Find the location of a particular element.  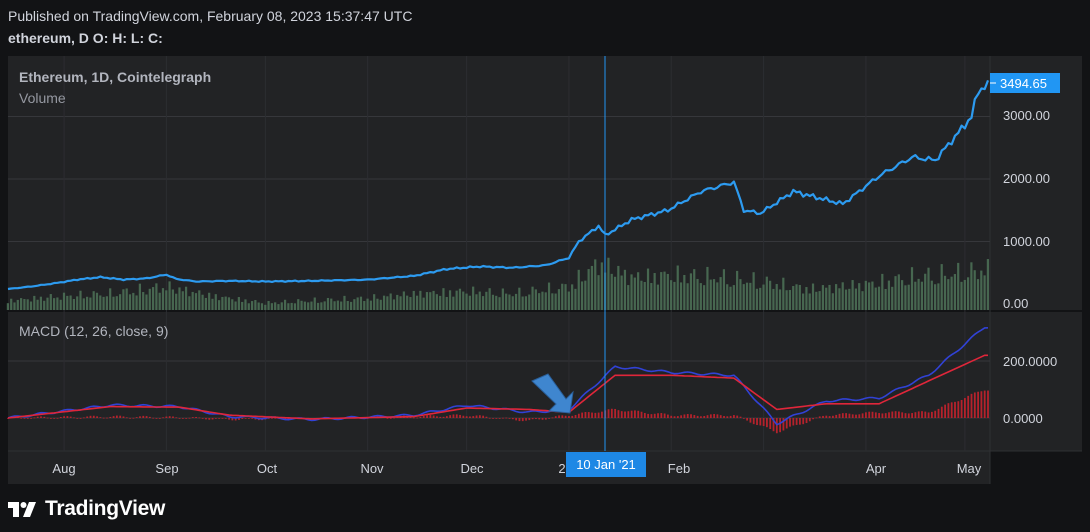

price-scale-pane is located at coordinates (1036, 253).